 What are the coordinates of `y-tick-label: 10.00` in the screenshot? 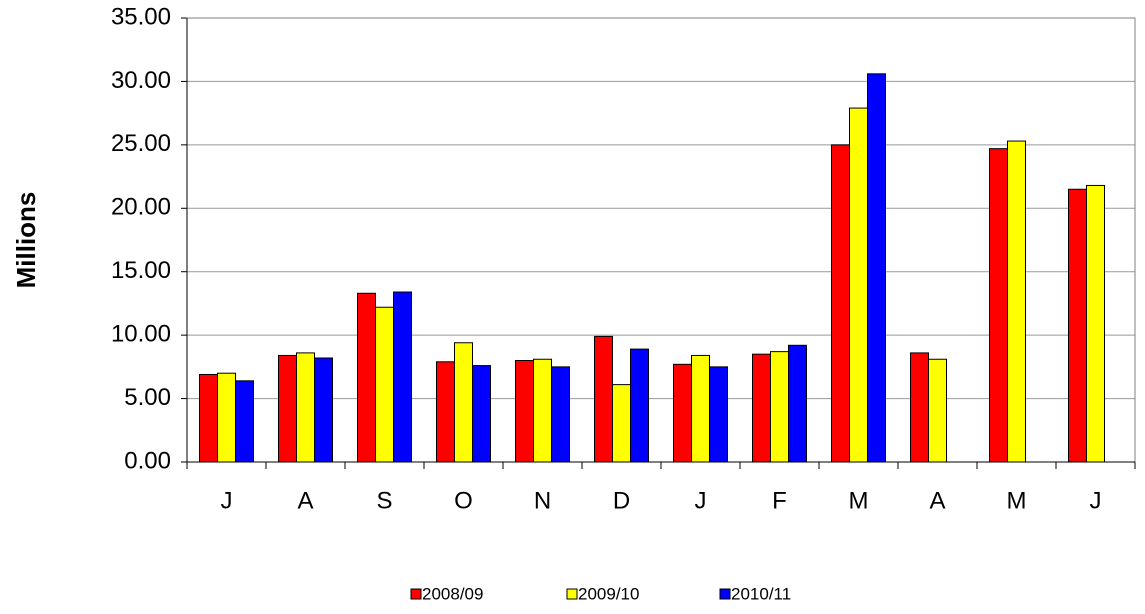 It's located at (141, 333).